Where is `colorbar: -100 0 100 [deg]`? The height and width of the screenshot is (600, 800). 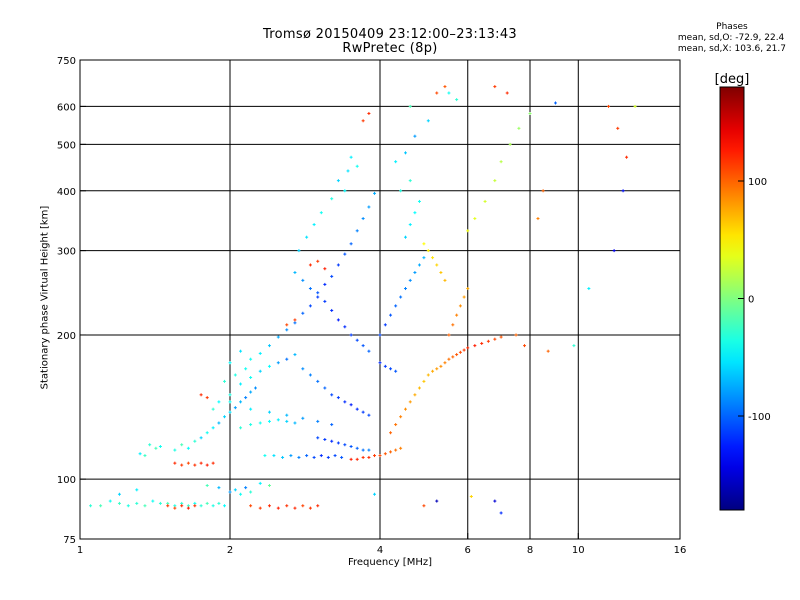
colorbar: -100 0 100 [deg] is located at coordinates (743, 291).